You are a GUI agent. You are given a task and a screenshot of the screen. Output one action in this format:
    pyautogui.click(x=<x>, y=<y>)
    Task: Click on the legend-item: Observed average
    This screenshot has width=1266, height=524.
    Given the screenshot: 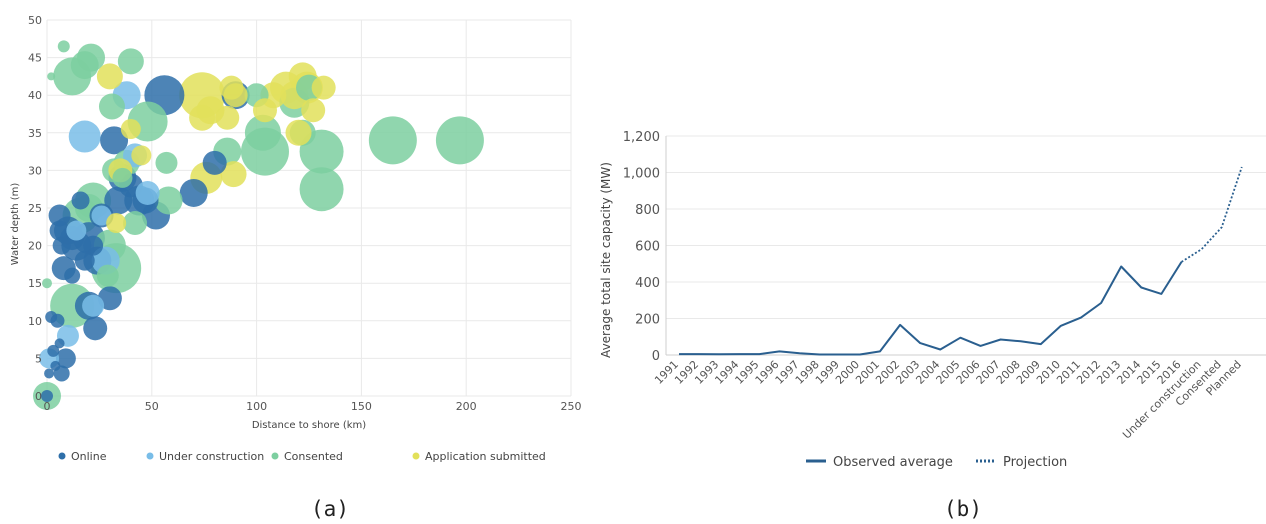 What is the action you would take?
    pyautogui.click(x=879, y=462)
    